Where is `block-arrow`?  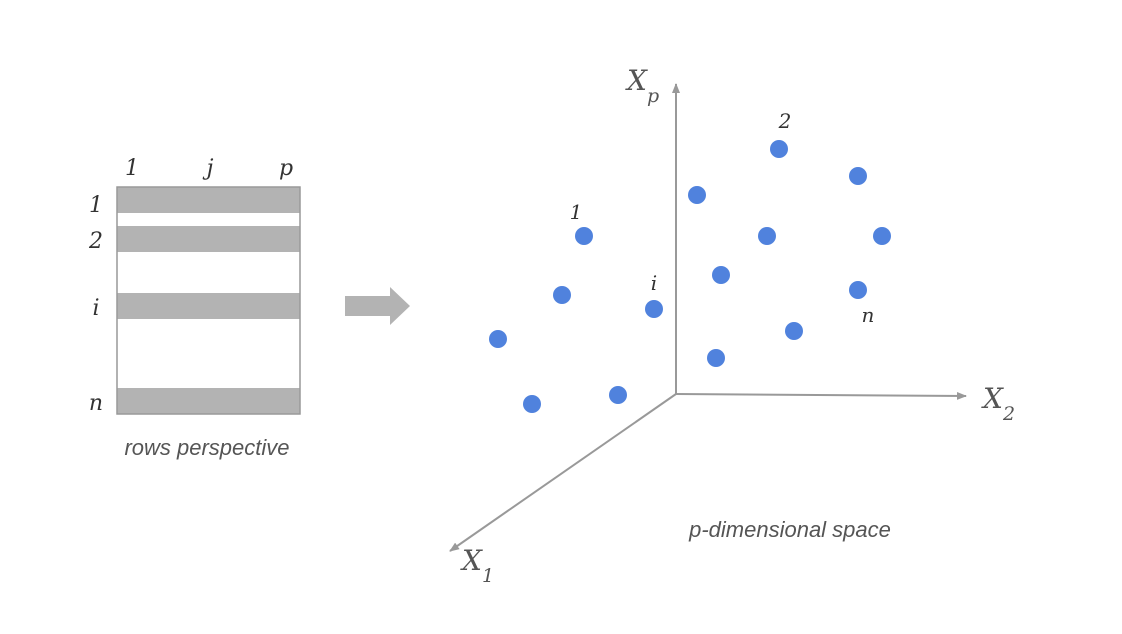
block-arrow is located at coordinates (377, 306).